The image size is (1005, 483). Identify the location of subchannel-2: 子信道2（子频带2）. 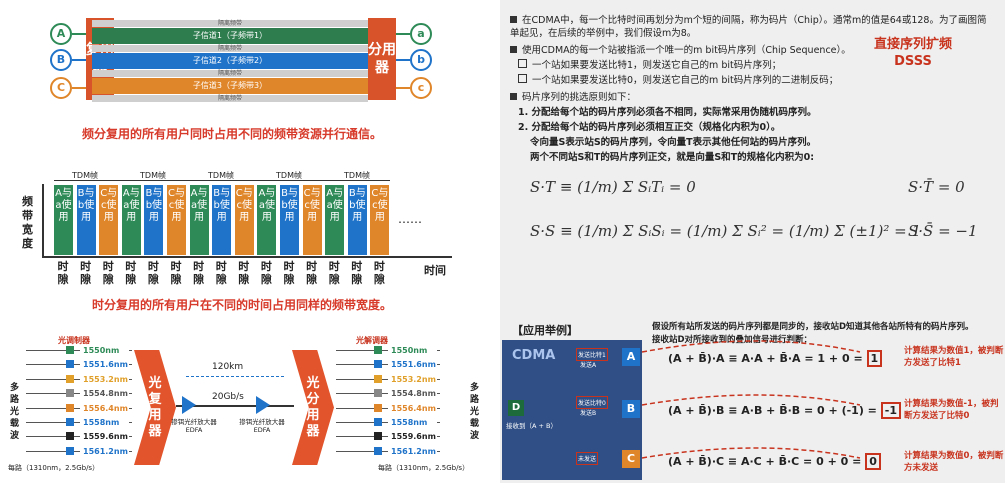
(230, 61).